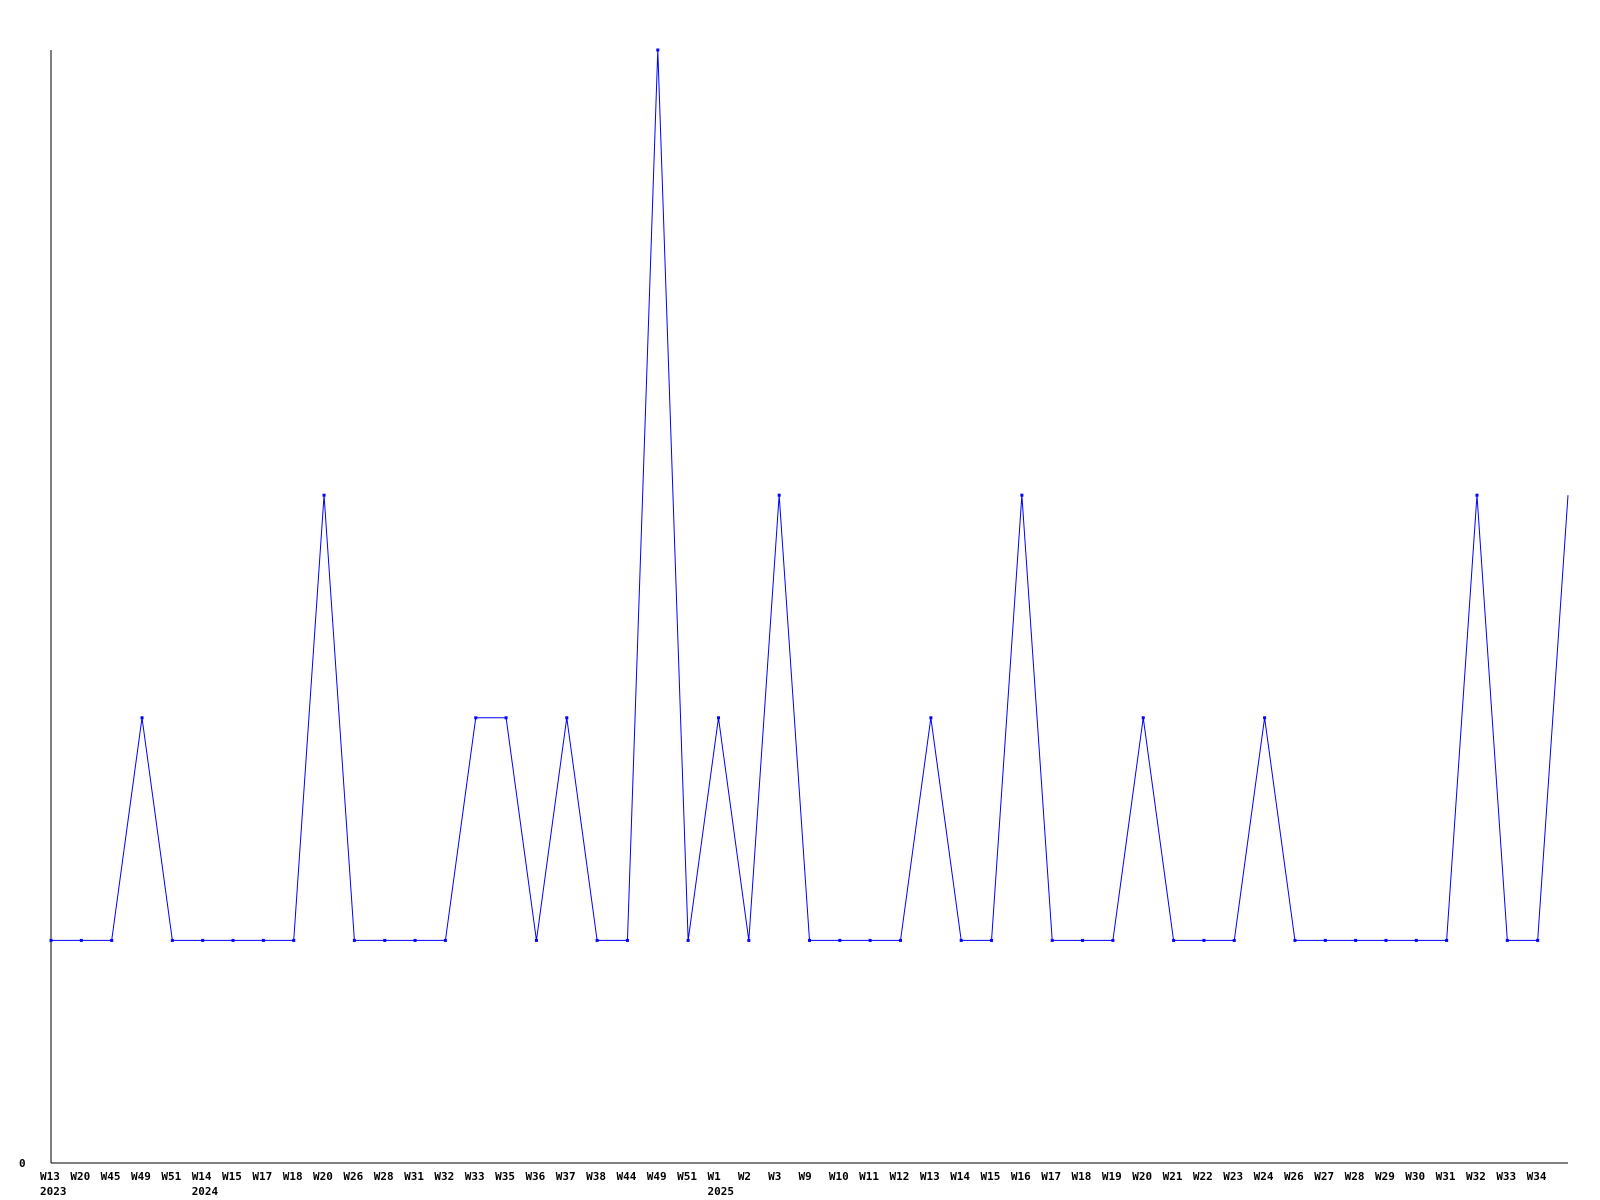  Describe the element at coordinates (720, 1191) in the screenshot. I see `year-label: 2025` at that location.